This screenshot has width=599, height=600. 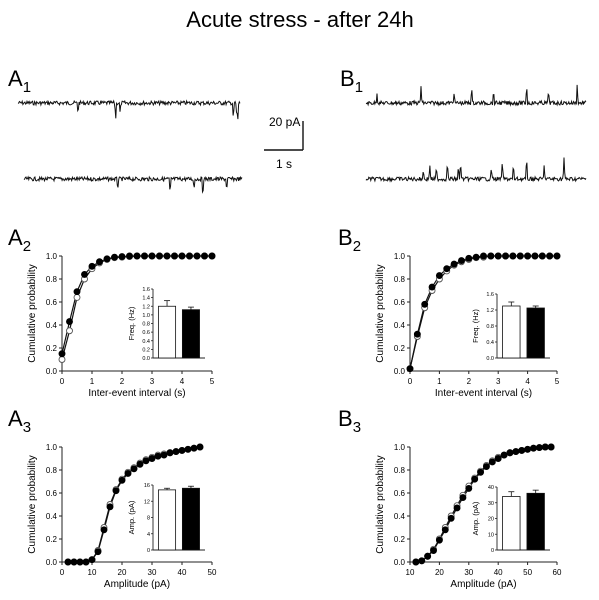 What do you see at coordinates (52, 470) in the screenshot?
I see `y-tick-label: 0.8` at bounding box center [52, 470].